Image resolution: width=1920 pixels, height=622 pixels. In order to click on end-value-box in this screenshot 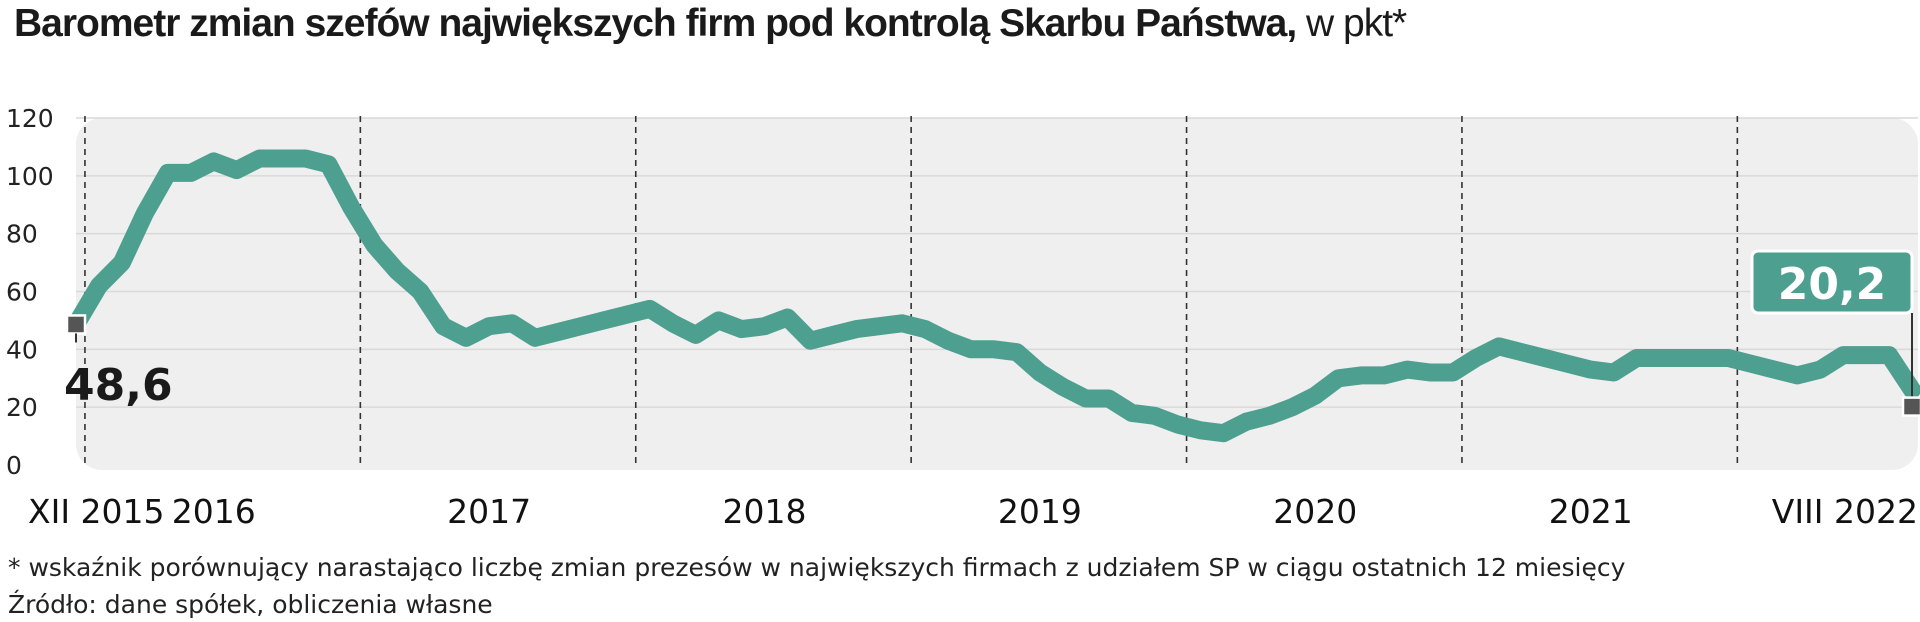, I will do `click(1832, 282)`.